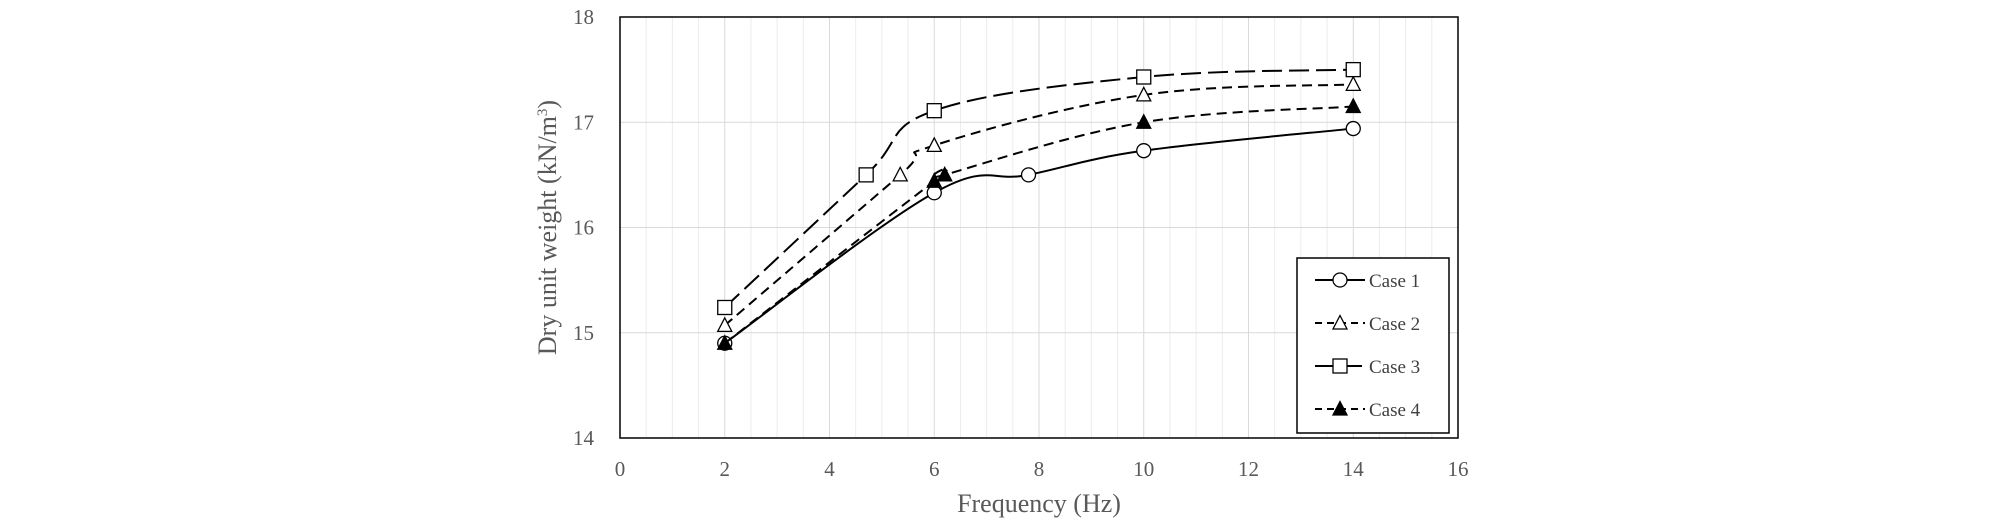 This screenshot has height=526, width=2008. I want to click on legend: Case 1 Case 2 Case 3 Case 4, so click(1373, 345).